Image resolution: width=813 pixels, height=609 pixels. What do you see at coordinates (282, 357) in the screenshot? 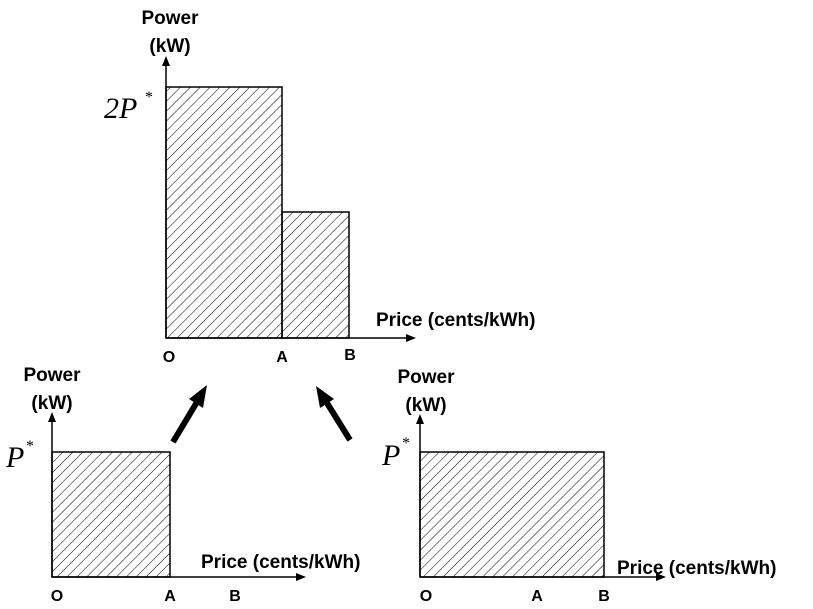
I see `top-tick-a: A` at bounding box center [282, 357].